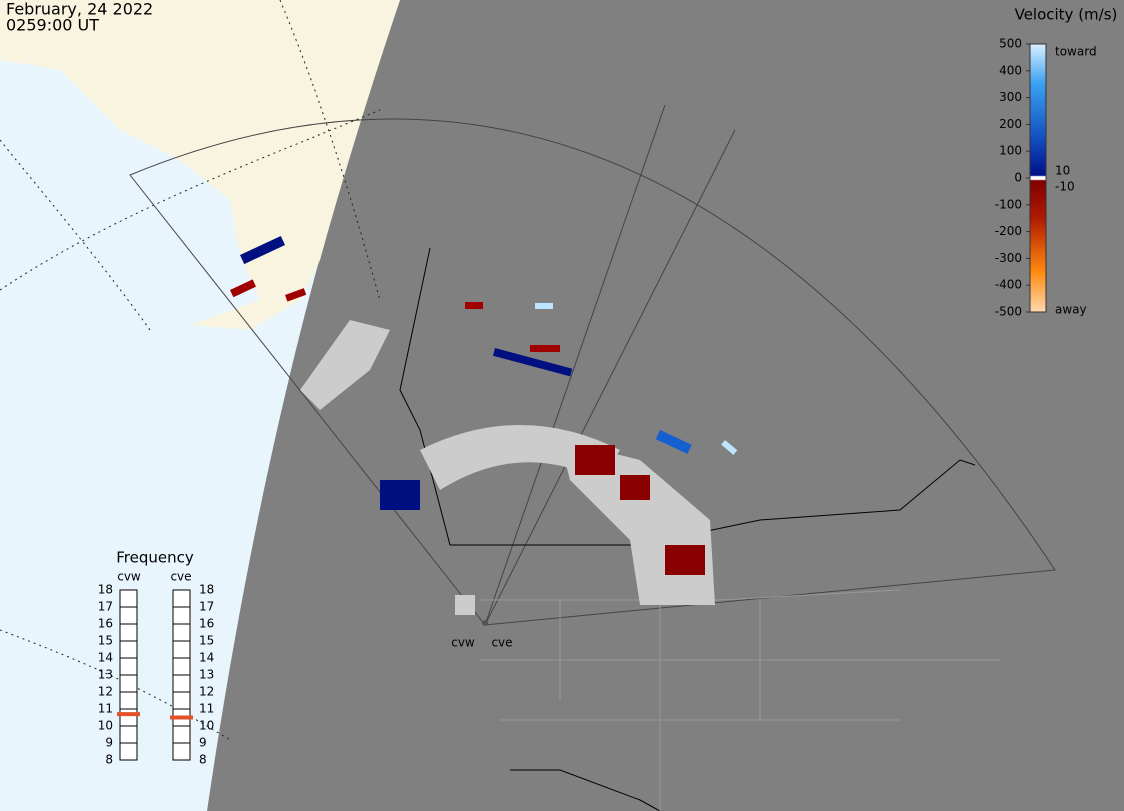 Image resolution: width=1124 pixels, height=811 pixels. I want to click on colorbar-tick-label: 10, so click(1062, 171).